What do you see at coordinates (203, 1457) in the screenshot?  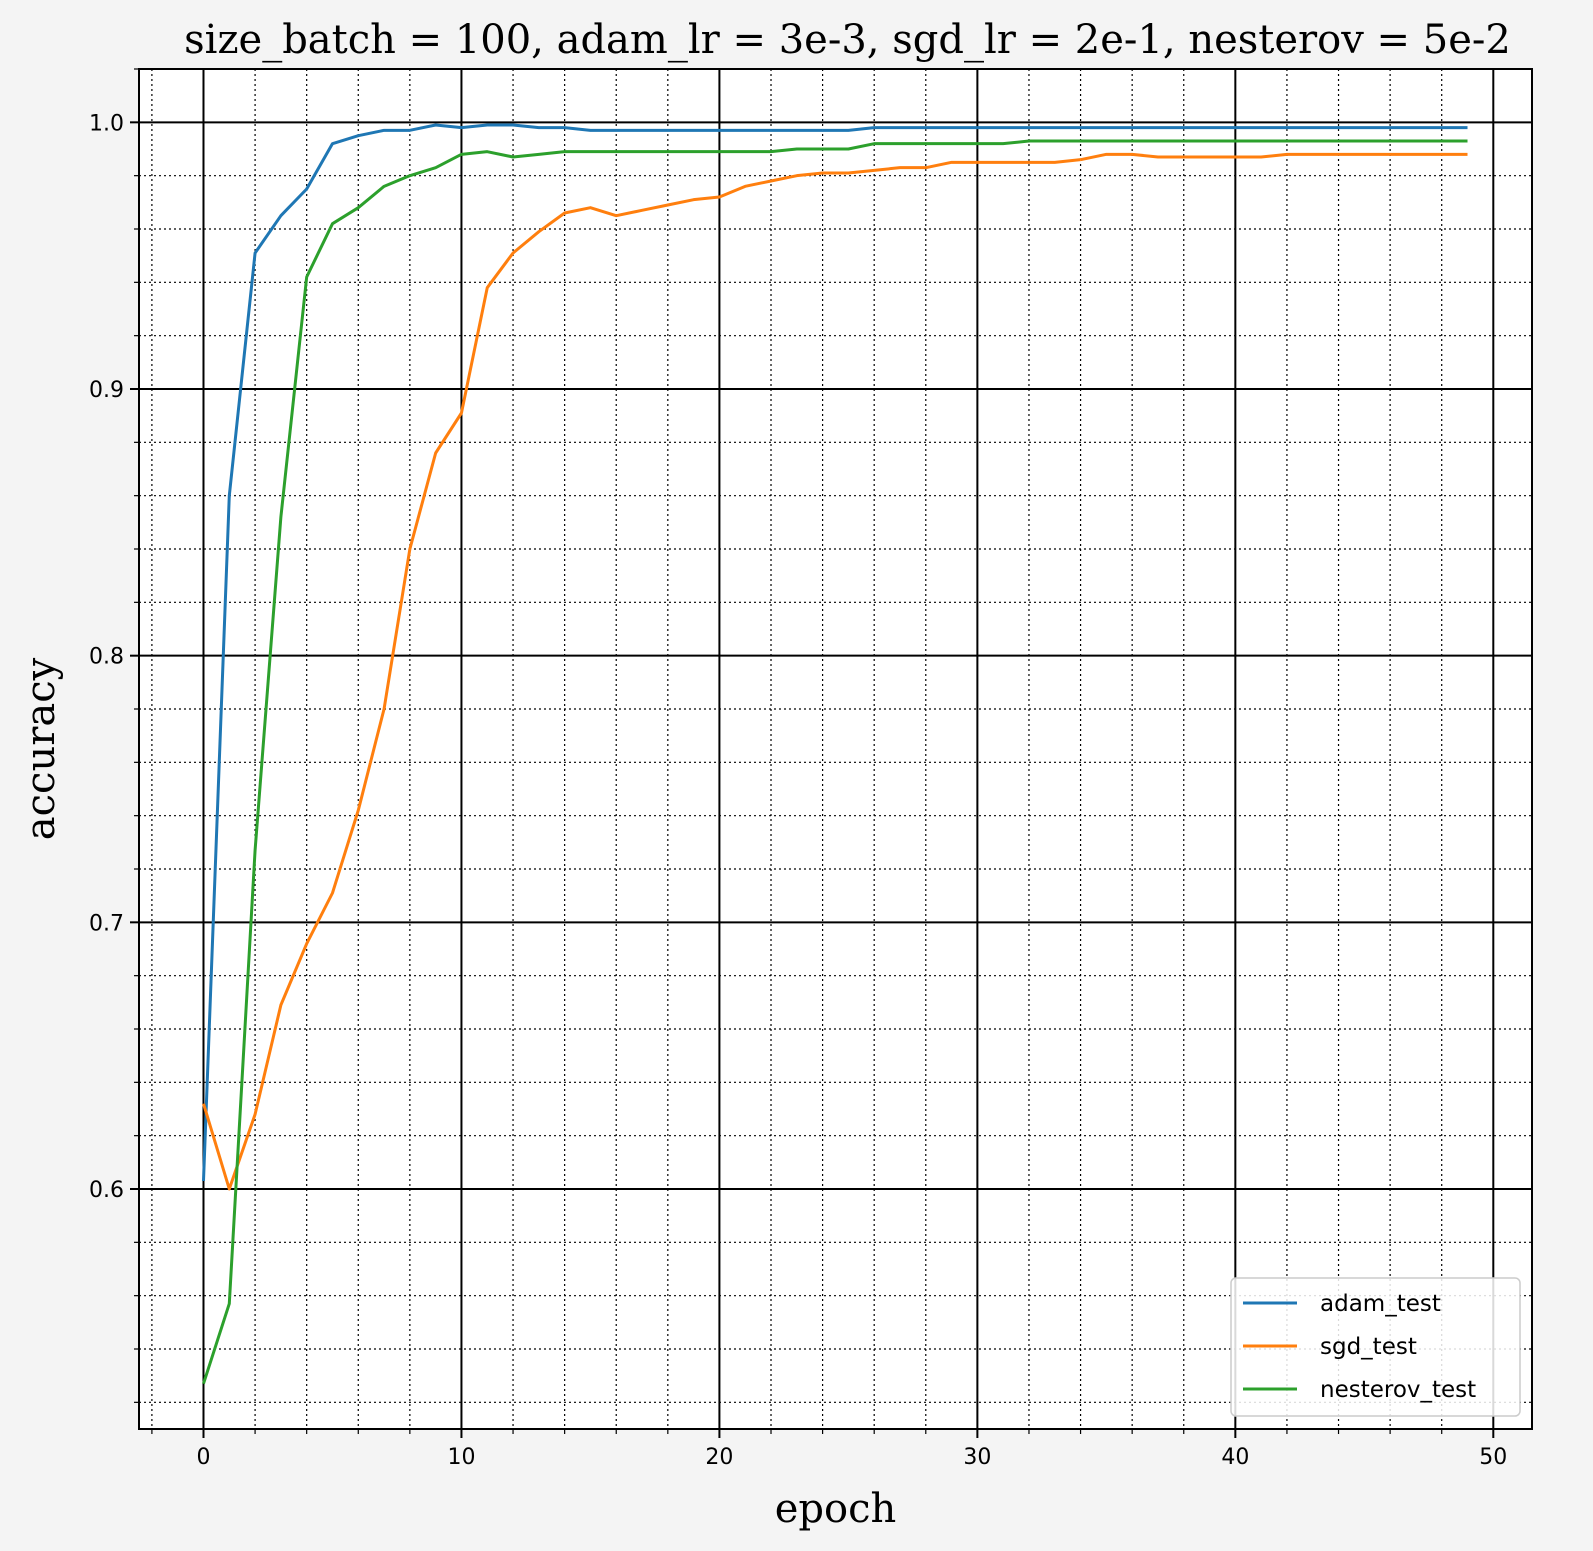 I see `x-tick-label: 0` at bounding box center [203, 1457].